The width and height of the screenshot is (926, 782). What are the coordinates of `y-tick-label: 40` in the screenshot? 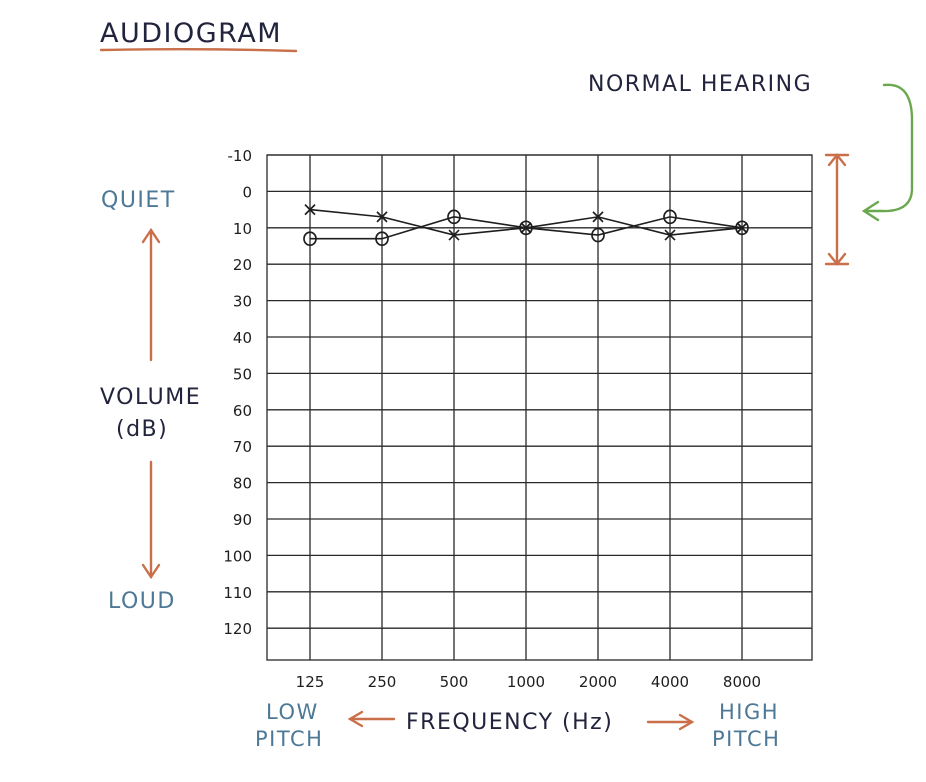 It's located at (242, 338).